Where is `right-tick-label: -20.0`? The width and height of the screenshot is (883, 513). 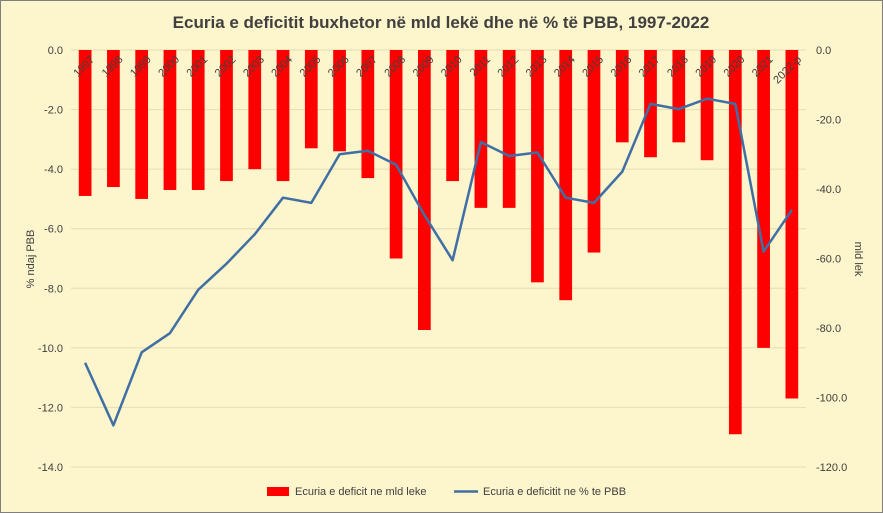
right-tick-label: -20.0 is located at coordinates (828, 121).